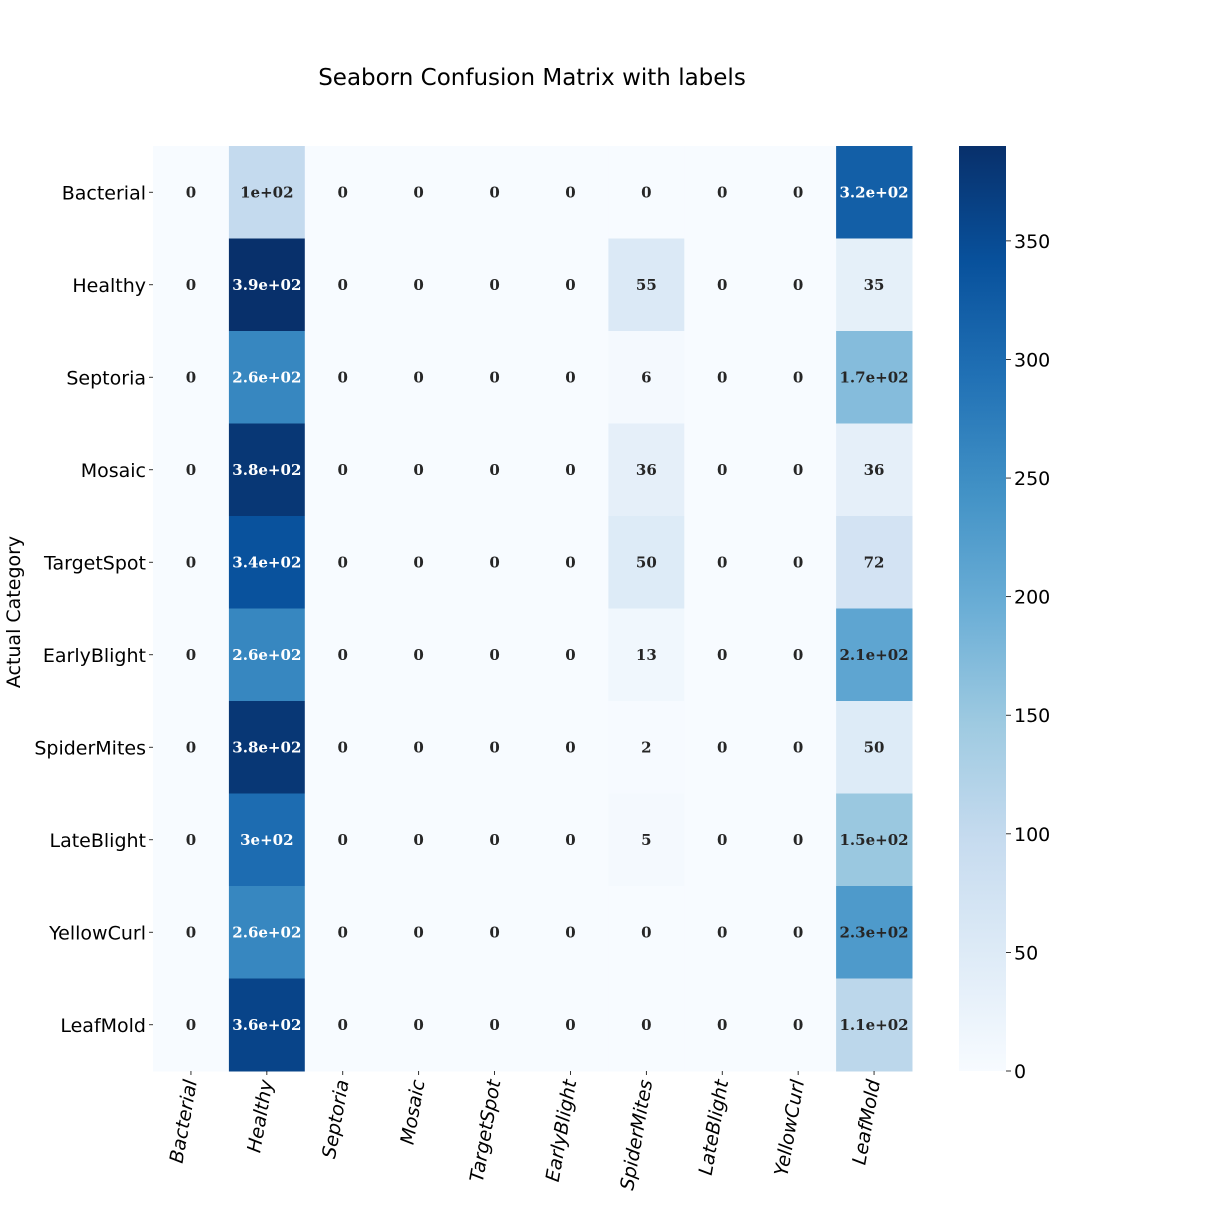  What do you see at coordinates (636, 1135) in the screenshot?
I see `column-tick-label: SpiderMites` at bounding box center [636, 1135].